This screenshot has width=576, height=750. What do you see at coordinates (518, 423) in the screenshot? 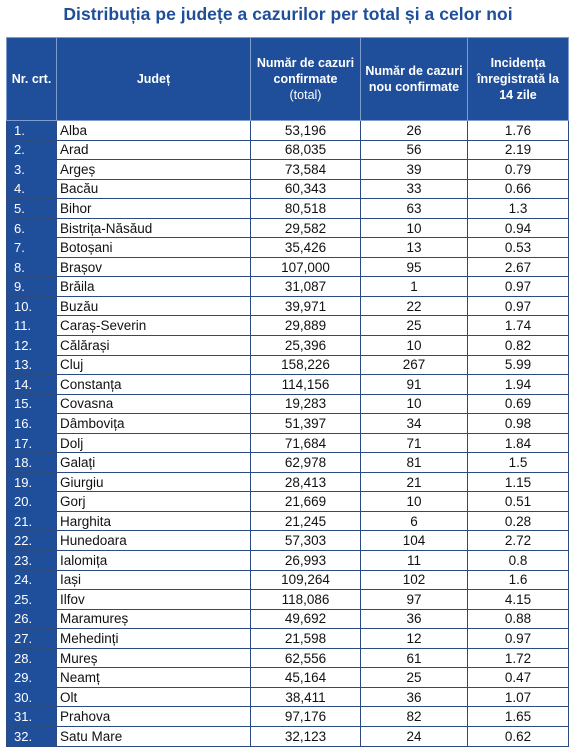
I see `incidence-14-days: 0.98` at bounding box center [518, 423].